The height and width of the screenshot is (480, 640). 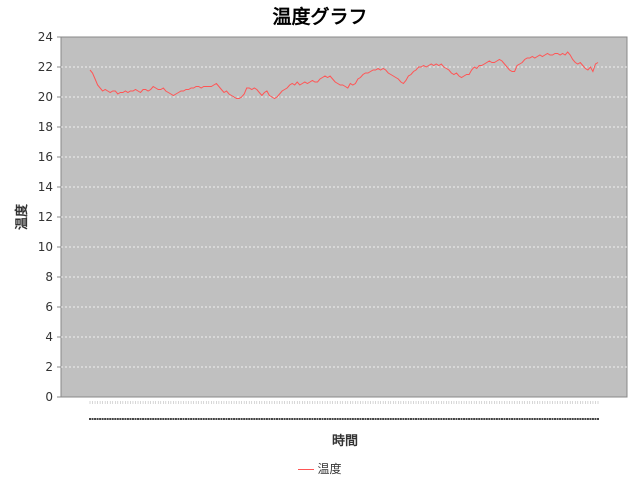 What do you see at coordinates (320, 17) in the screenshot?
I see `chart-title: 温度グラフ` at bounding box center [320, 17].